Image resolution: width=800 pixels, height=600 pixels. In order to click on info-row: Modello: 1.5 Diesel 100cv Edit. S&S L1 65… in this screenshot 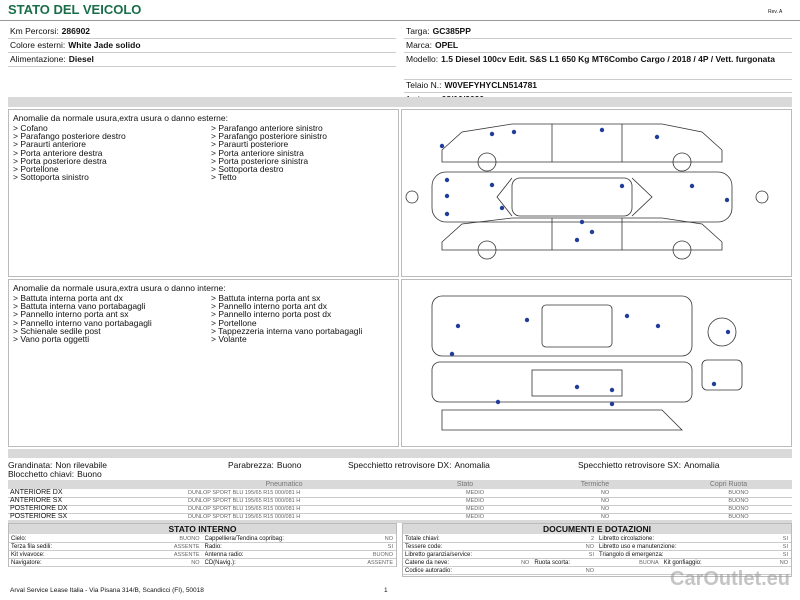, I will do `click(598, 66)`.